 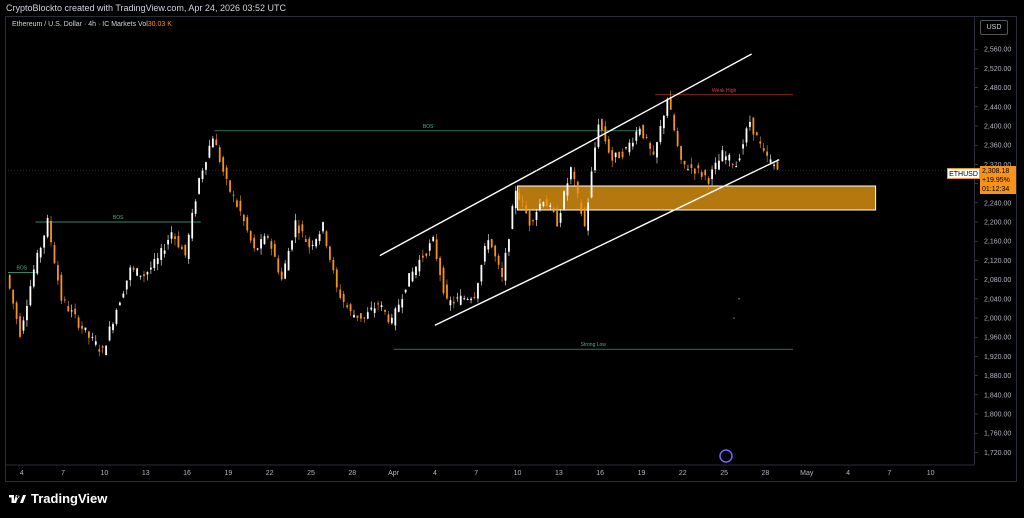 What do you see at coordinates (807, 473) in the screenshot?
I see `x-tick-label: May` at bounding box center [807, 473].